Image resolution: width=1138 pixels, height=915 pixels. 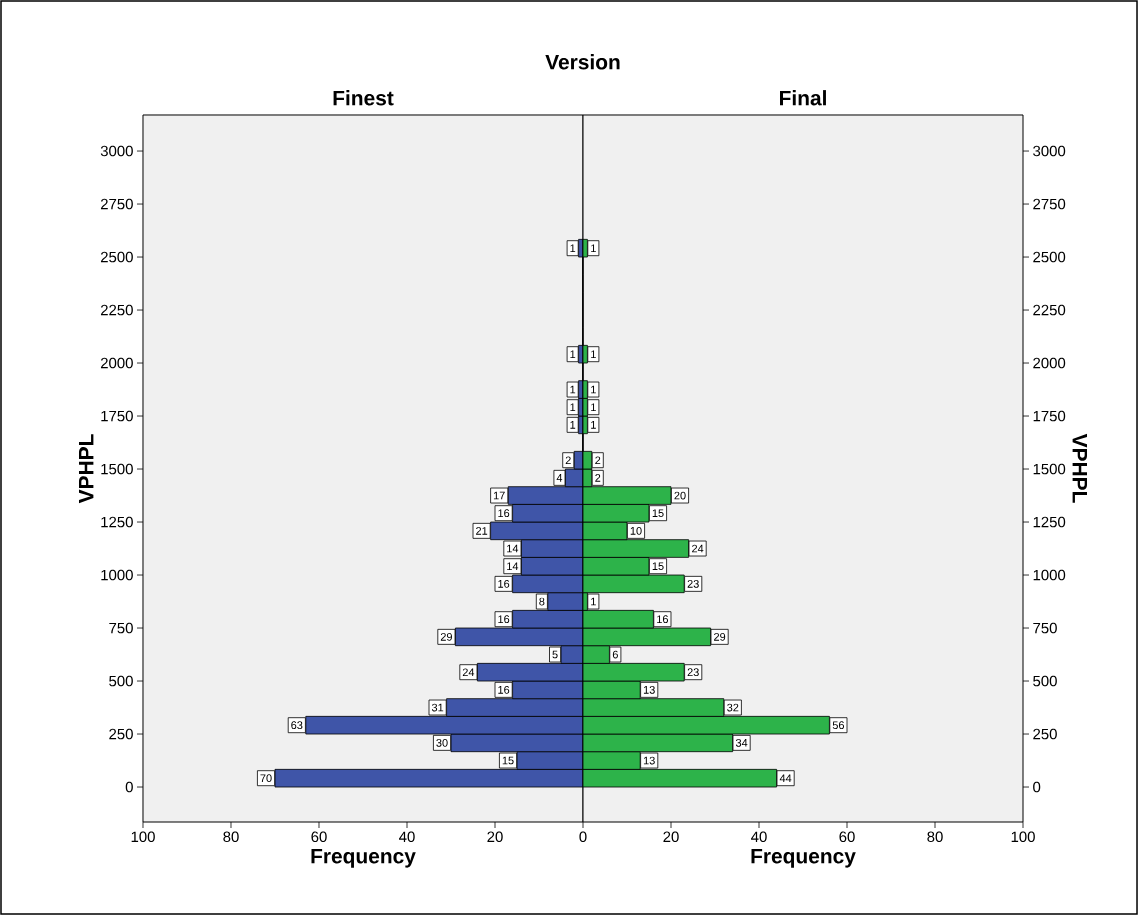 I want to click on data-label: 17, so click(x=499, y=495).